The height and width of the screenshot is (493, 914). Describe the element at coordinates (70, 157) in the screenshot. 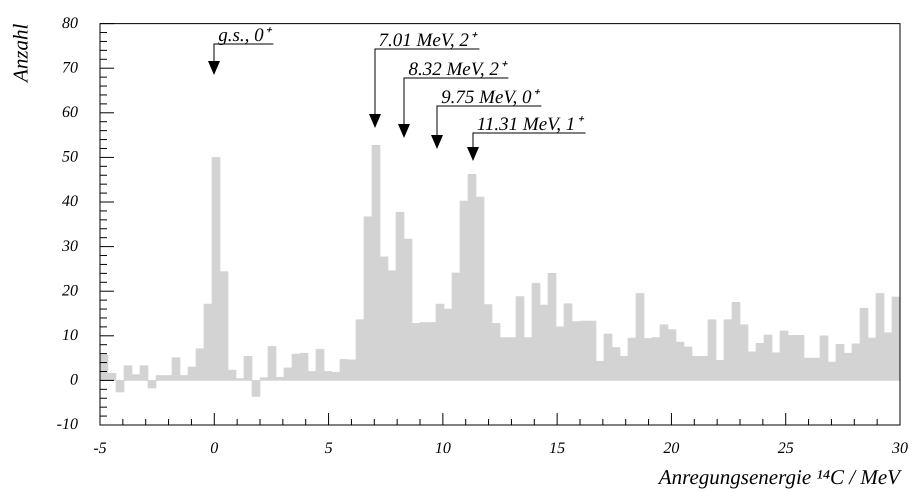

I see `y-tick-label: 50` at that location.